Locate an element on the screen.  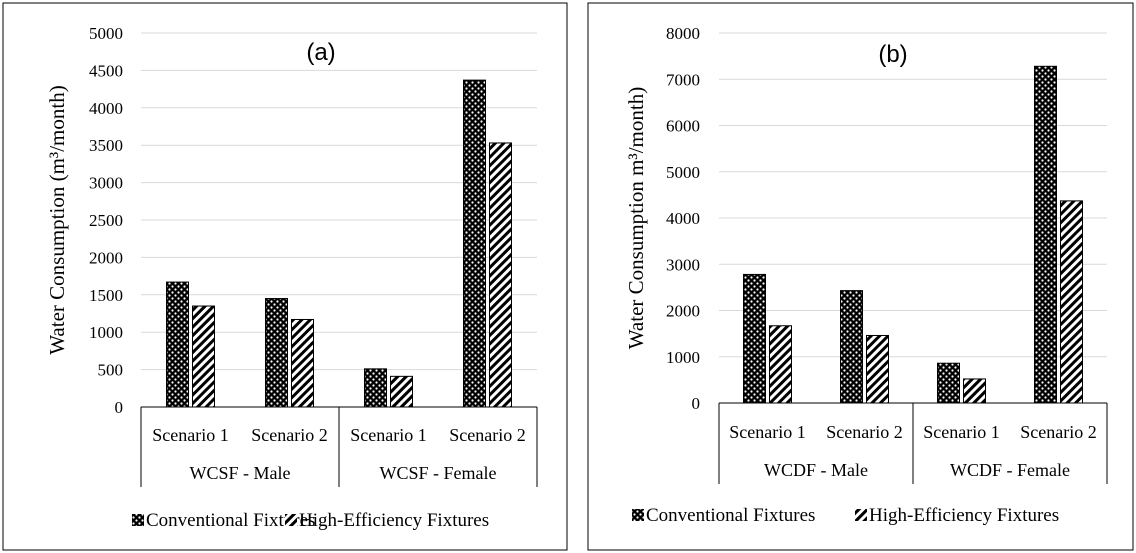
panel-a-group-label: WCSF - Male is located at coordinates (240, 473).